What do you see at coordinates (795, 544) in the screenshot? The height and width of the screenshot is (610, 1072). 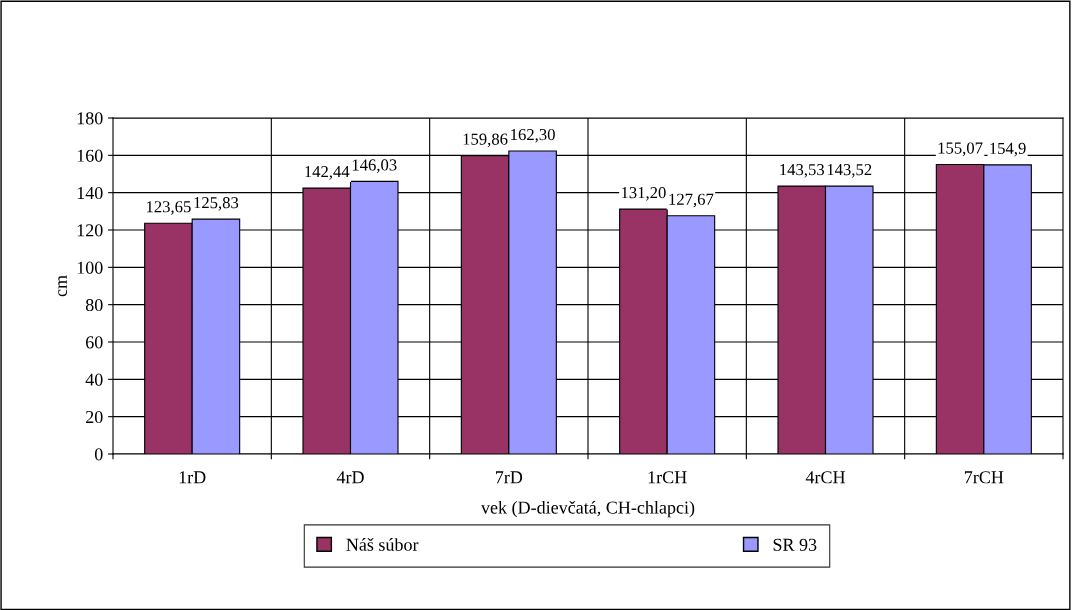 I see `legend-label: SR 93` at bounding box center [795, 544].